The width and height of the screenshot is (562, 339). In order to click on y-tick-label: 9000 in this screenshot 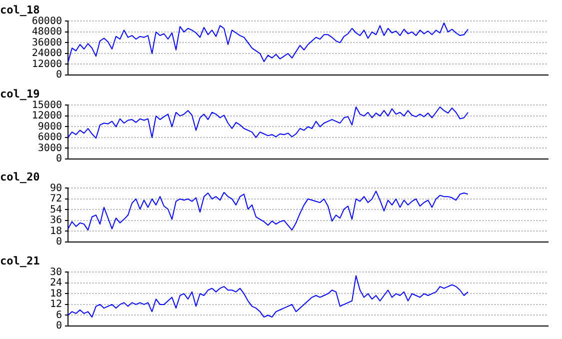, I will do `click(50, 126)`.